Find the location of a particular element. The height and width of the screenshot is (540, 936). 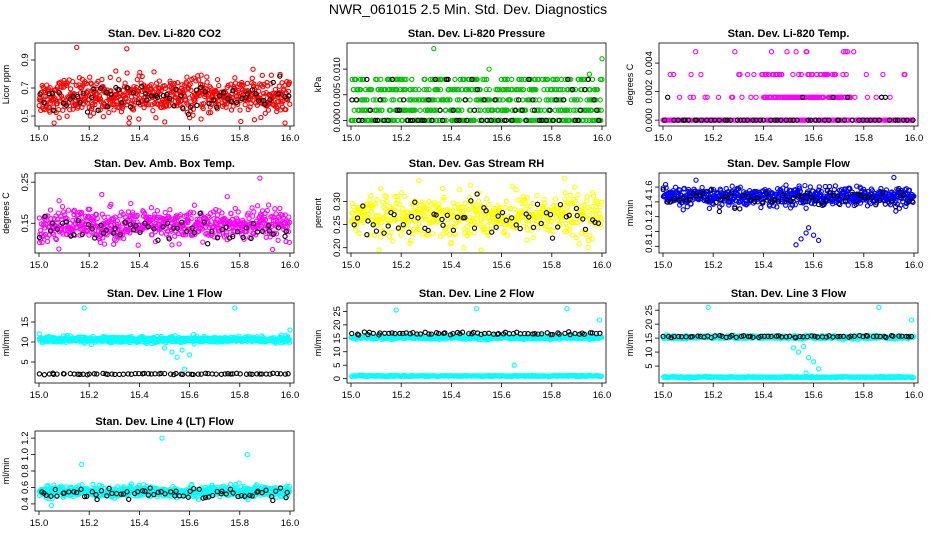

x-tick-label: 16.0 is located at coordinates (914, 265).